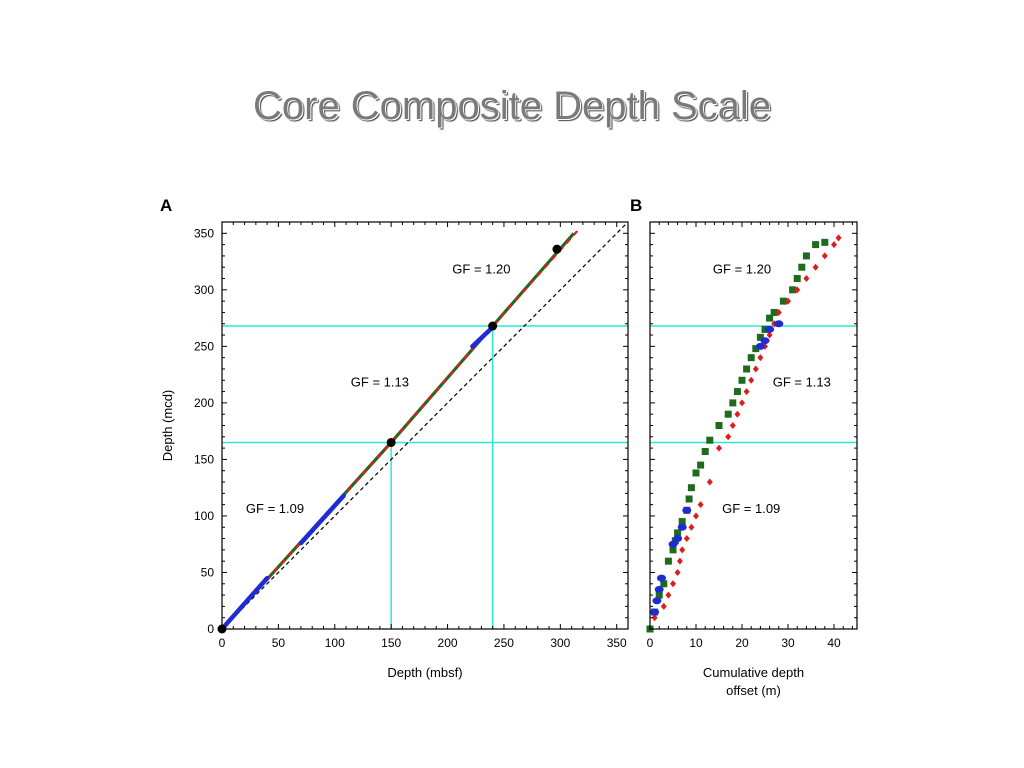 This screenshot has width=1024, height=768. What do you see at coordinates (753, 425) in the screenshot?
I see `panel-b-frame` at bounding box center [753, 425].